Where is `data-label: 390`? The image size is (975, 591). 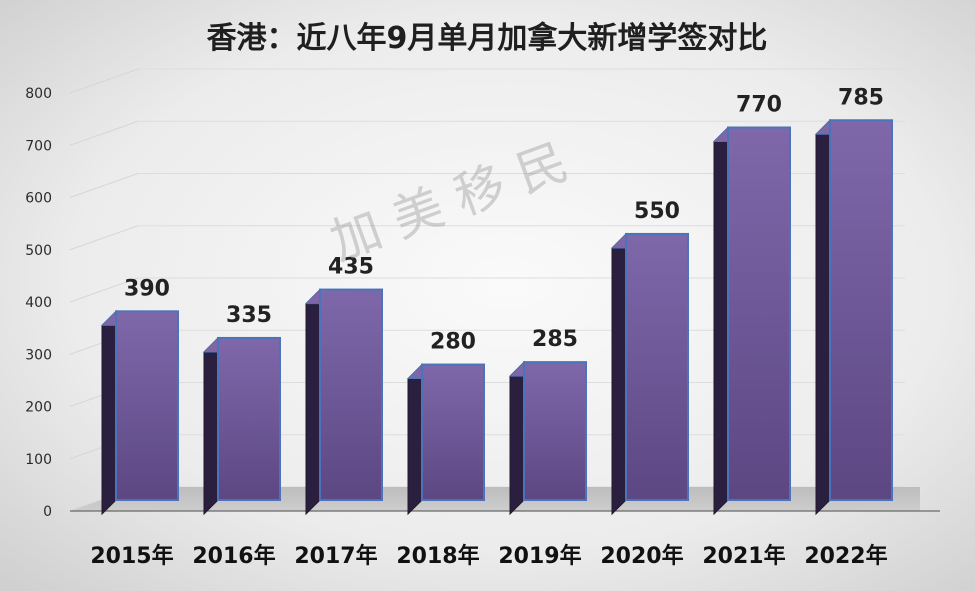 data-label: 390 is located at coordinates (147, 288).